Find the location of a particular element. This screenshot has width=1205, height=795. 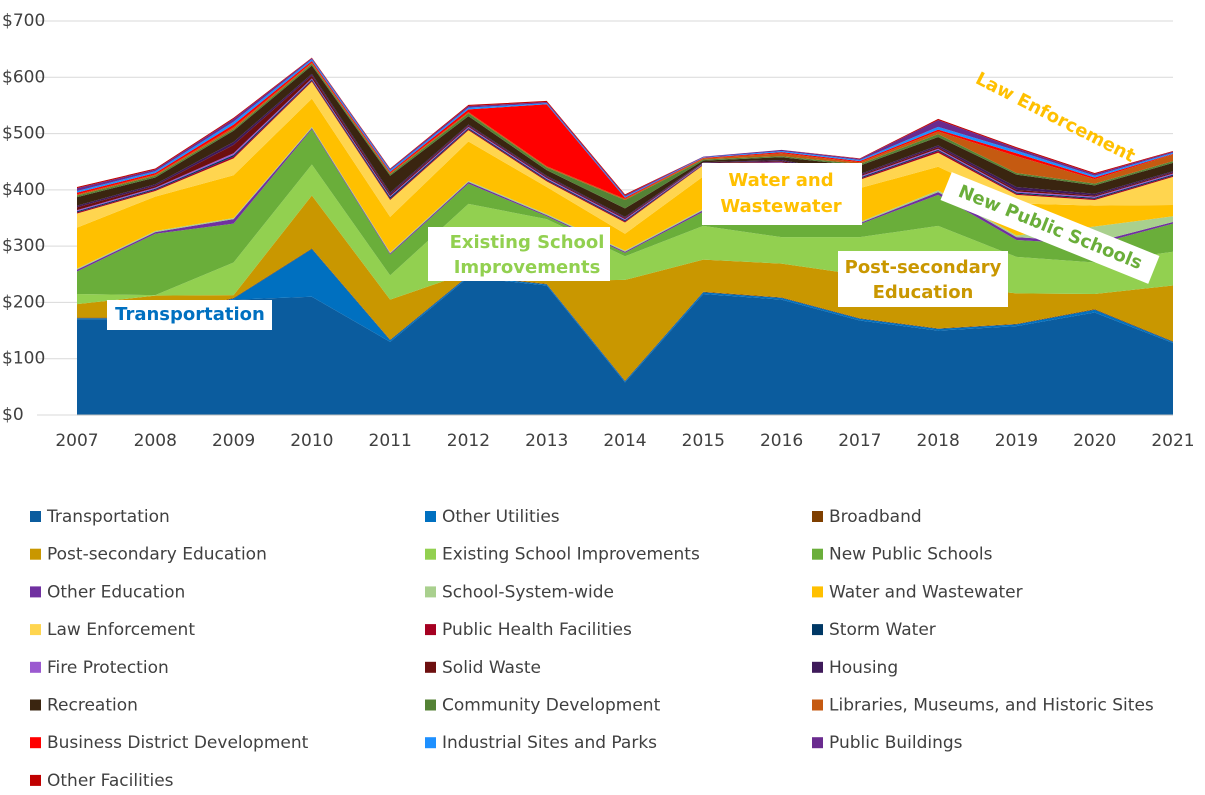

x-tick-label: 2007 is located at coordinates (76, 441).